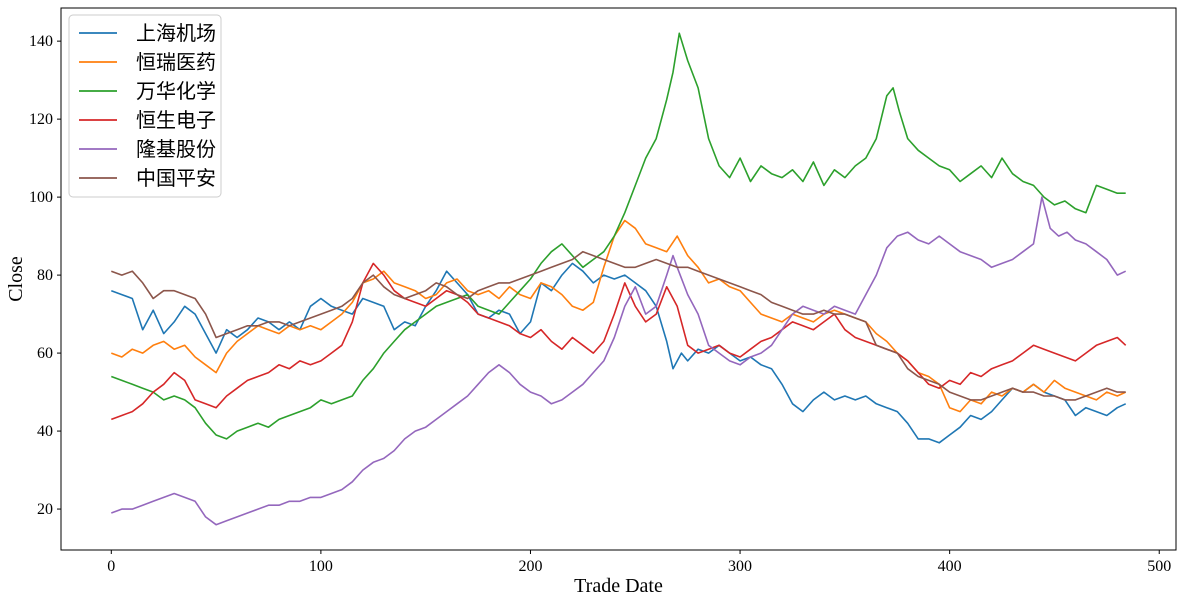  I want to click on y-tick-label: 100, so click(41, 197).